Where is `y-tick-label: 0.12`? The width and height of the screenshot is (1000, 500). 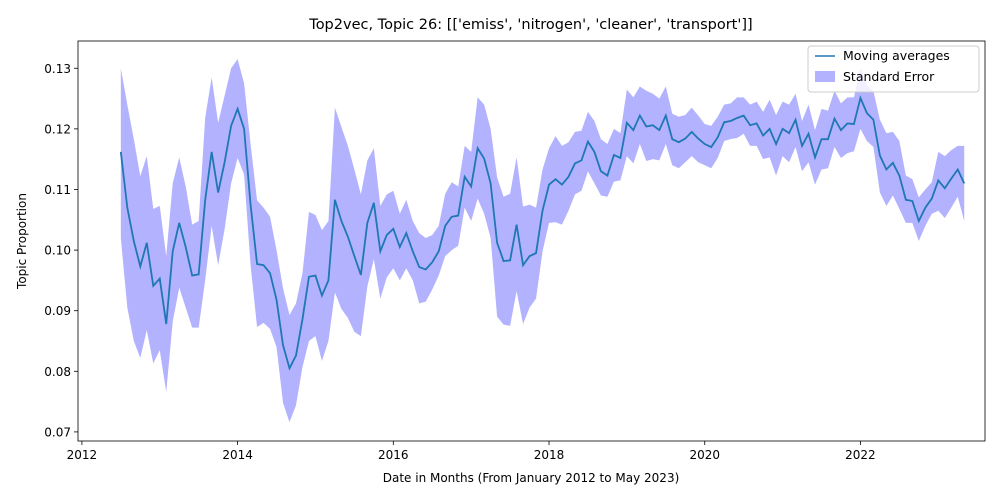 y-tick-label: 0.12 is located at coordinates (57, 129).